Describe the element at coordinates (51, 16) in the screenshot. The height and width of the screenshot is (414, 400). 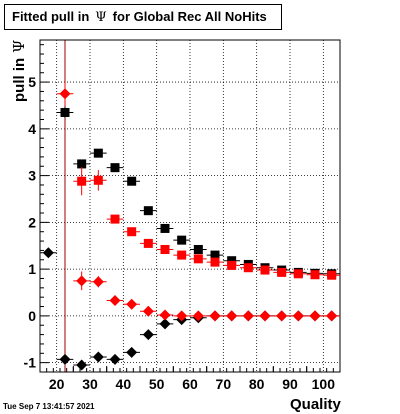
I see `title-prefix: Fitted pull in` at that location.